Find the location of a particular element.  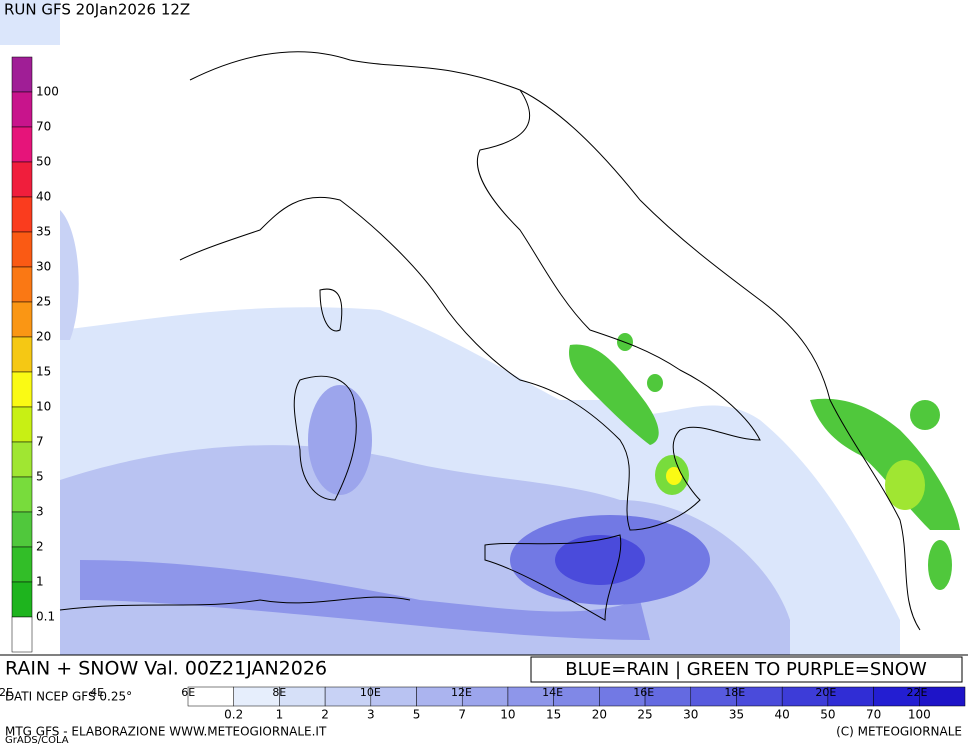

run-title: RUN GFS 20Jan2026 12Z is located at coordinates (97, 10).